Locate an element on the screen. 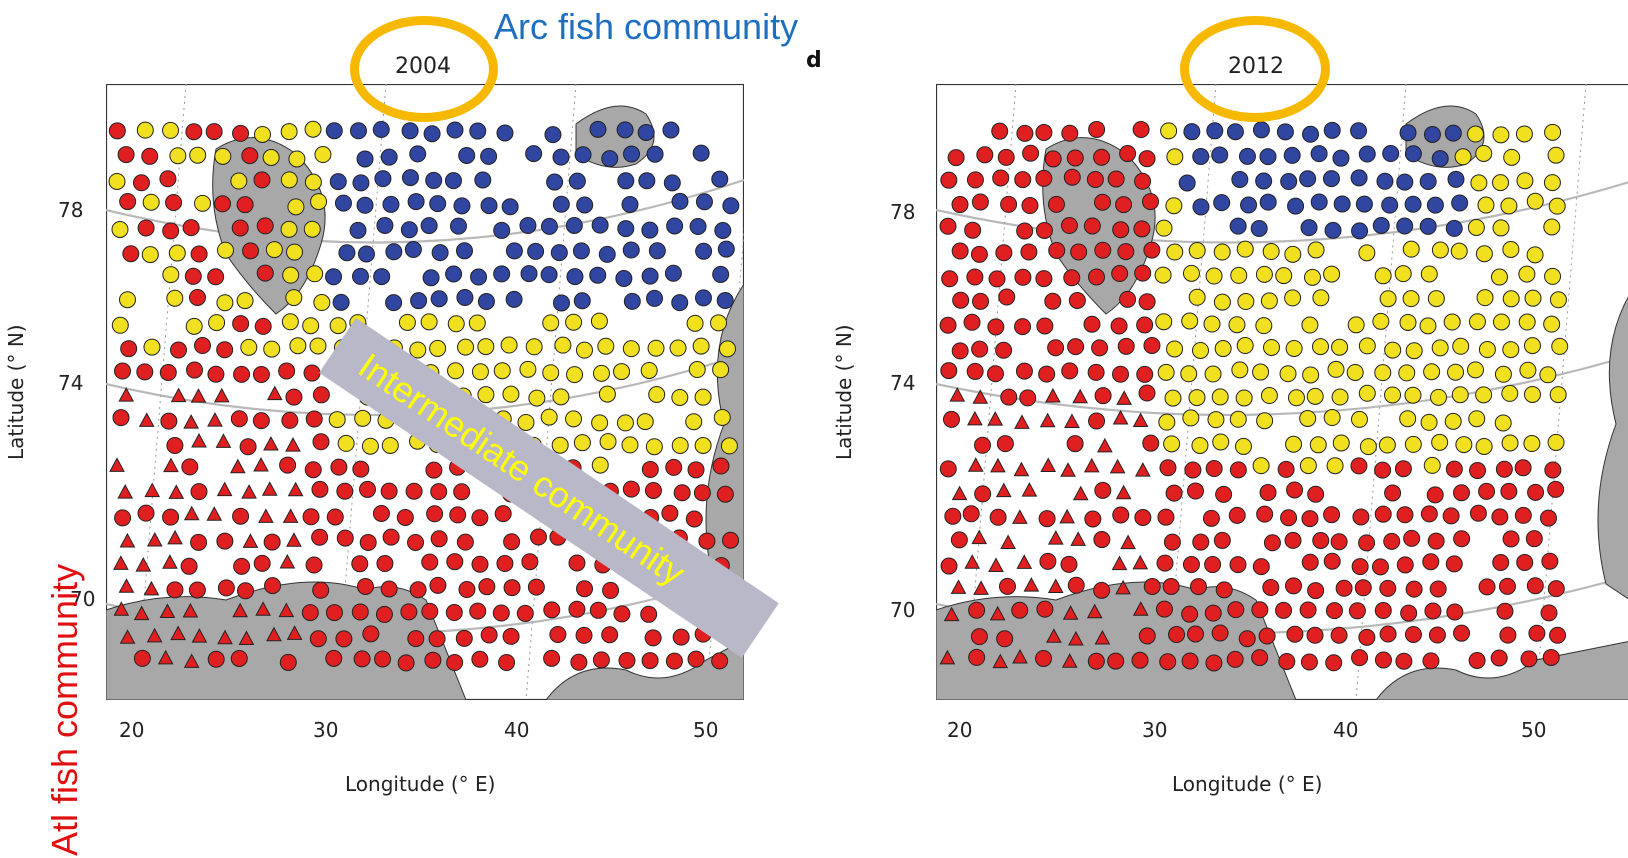 The width and height of the screenshot is (1628, 858). lat-tick-74-right: 74 is located at coordinates (903, 383).